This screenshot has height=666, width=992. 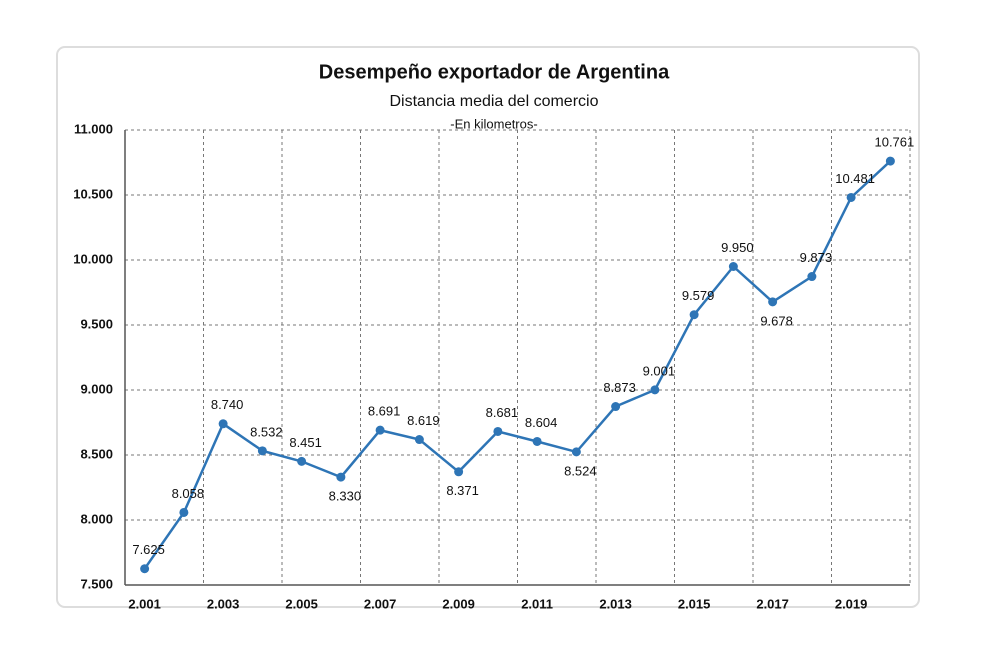 I want to click on data-label: 8.740, so click(x=227, y=404).